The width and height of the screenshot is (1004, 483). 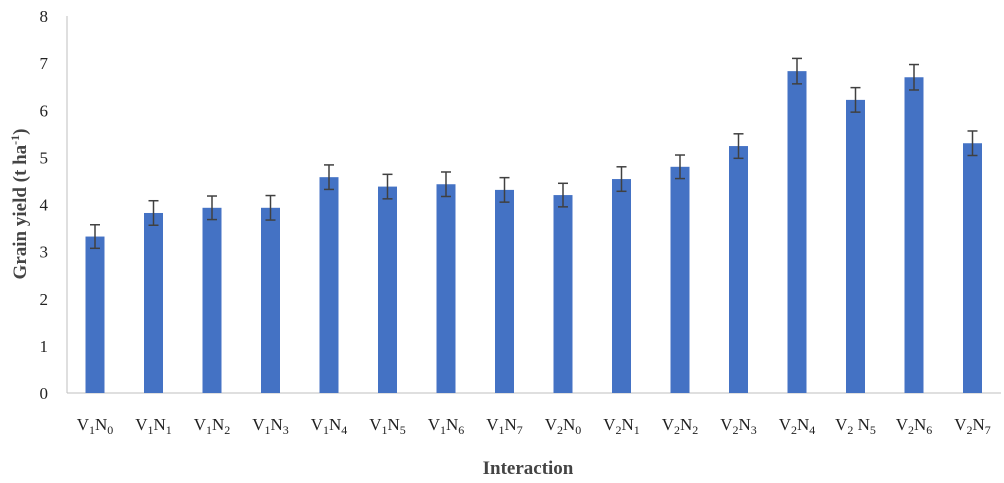 What do you see at coordinates (446, 426) in the screenshot?
I see `x-tick-label: V1N6` at bounding box center [446, 426].